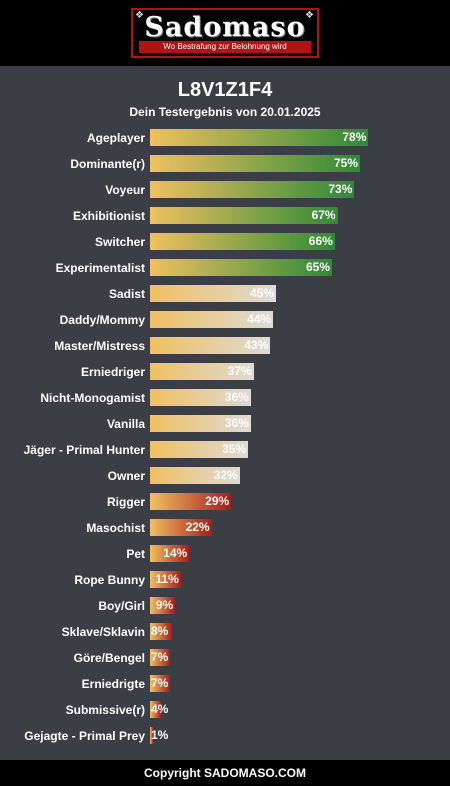  What do you see at coordinates (109, 216) in the screenshot?
I see `bar-label: Exhibitionist` at bounding box center [109, 216].